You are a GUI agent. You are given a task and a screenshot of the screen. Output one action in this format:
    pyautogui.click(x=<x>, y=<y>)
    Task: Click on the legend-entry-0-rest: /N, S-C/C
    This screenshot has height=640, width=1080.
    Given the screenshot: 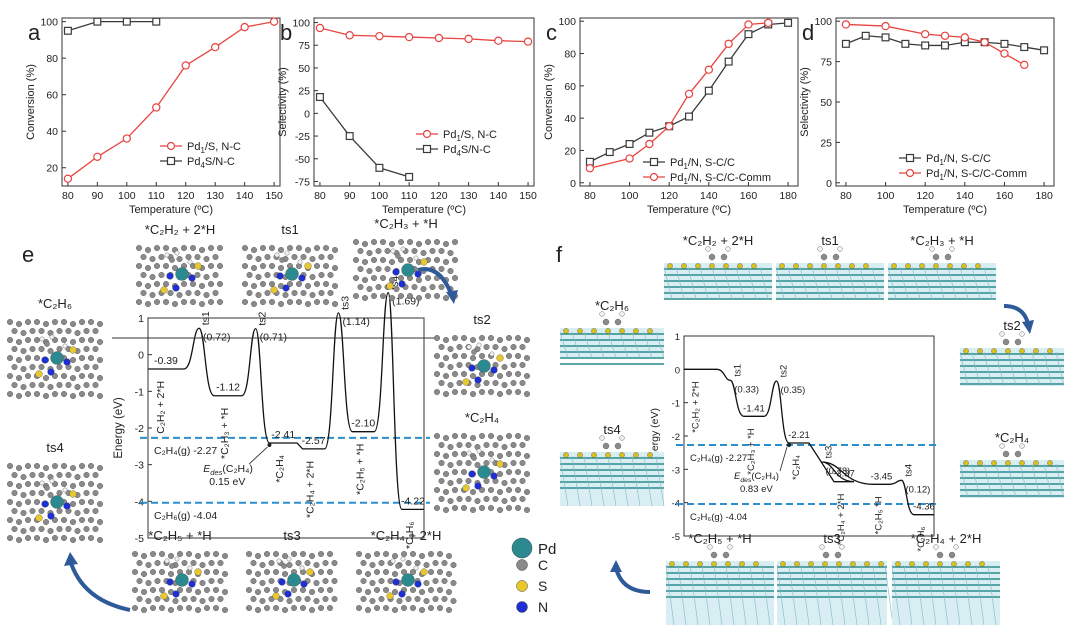 What is the action you would take?
    pyautogui.click(x=967, y=159)
    